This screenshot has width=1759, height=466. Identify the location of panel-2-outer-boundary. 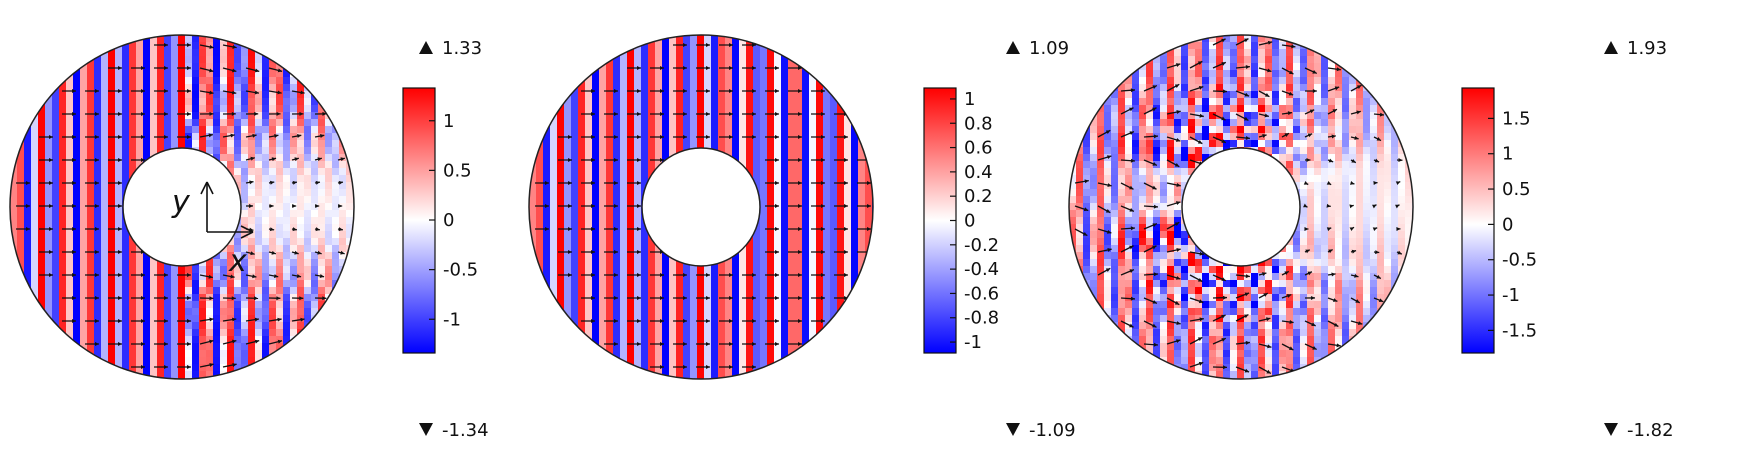
(701, 207).